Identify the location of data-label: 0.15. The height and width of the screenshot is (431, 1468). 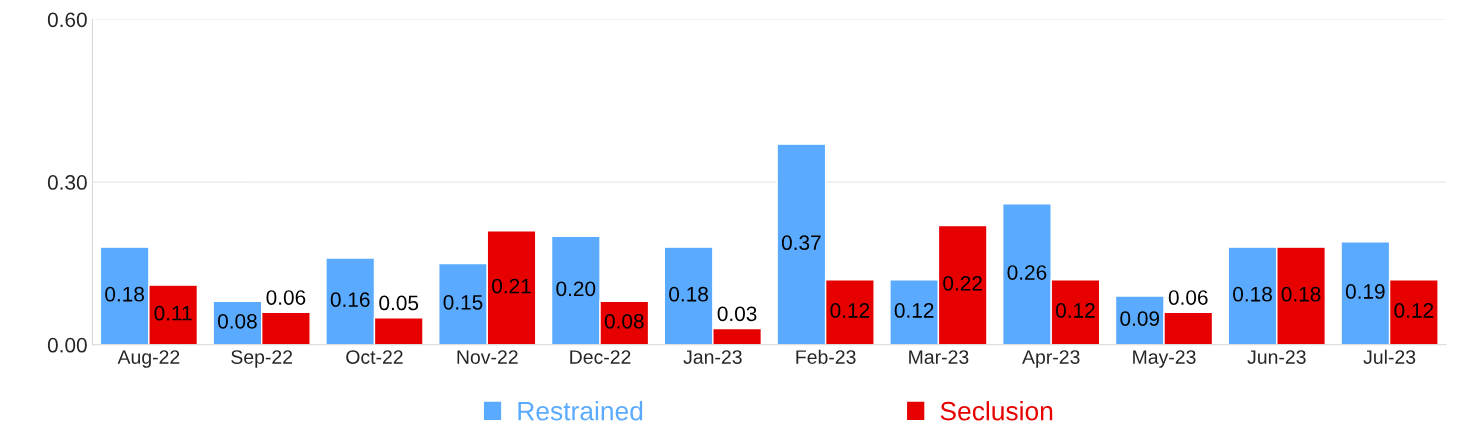
(463, 302).